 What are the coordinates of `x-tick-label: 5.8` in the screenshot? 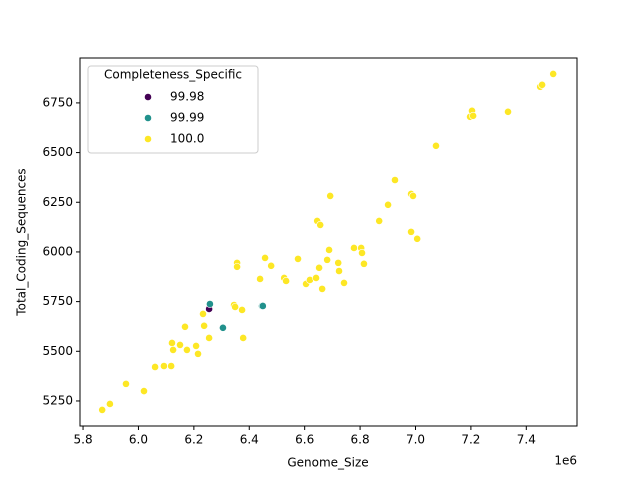 It's located at (83, 440).